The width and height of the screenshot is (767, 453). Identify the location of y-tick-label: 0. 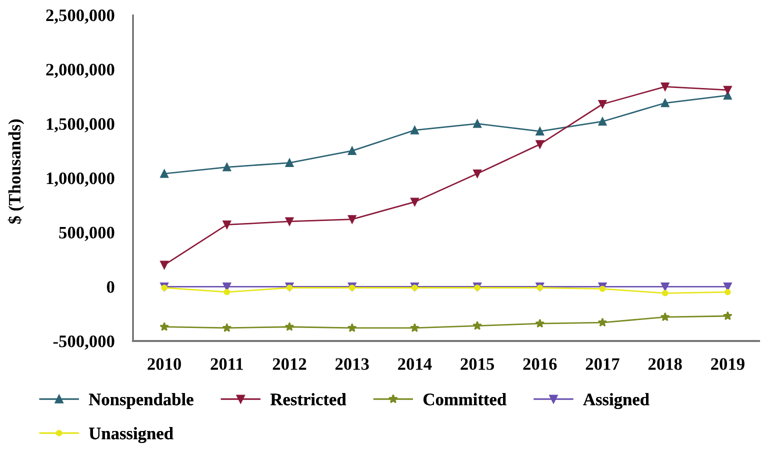
(110, 287).